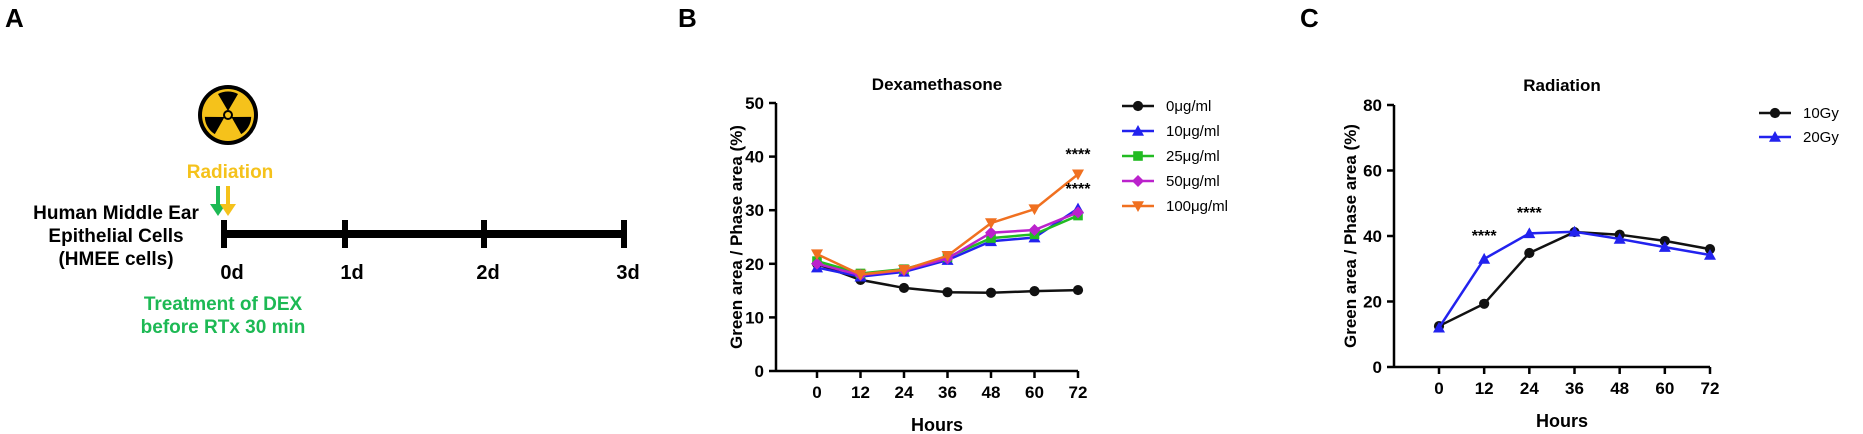 The height and width of the screenshot is (434, 1863). I want to click on treatment-arrow-icon, so click(218, 201).